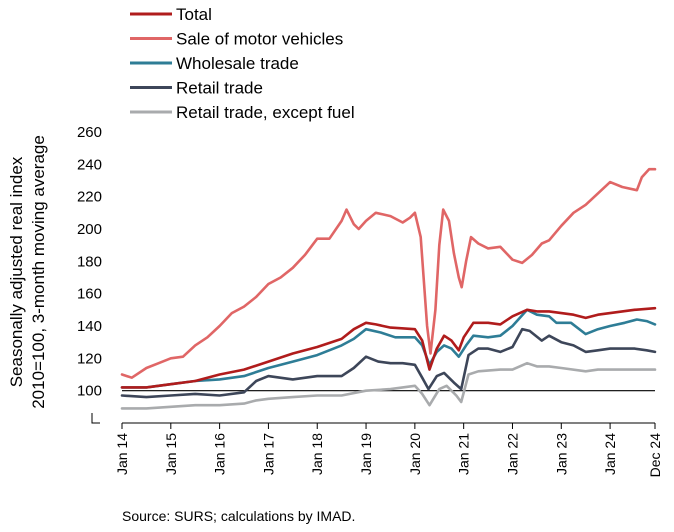  Describe the element at coordinates (89, 358) in the screenshot. I see `y-tick-label: 120` at that location.